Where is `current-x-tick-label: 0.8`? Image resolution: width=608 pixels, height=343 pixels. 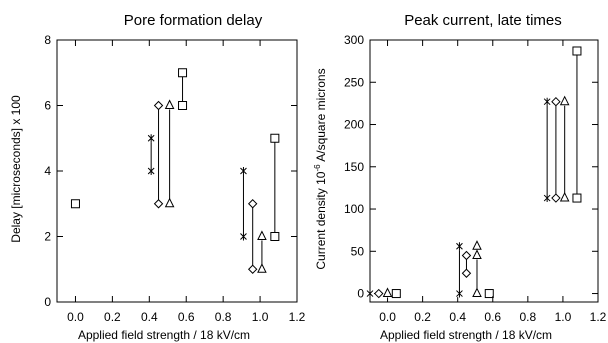 current-x-tick-label: 0.8 is located at coordinates (528, 317).